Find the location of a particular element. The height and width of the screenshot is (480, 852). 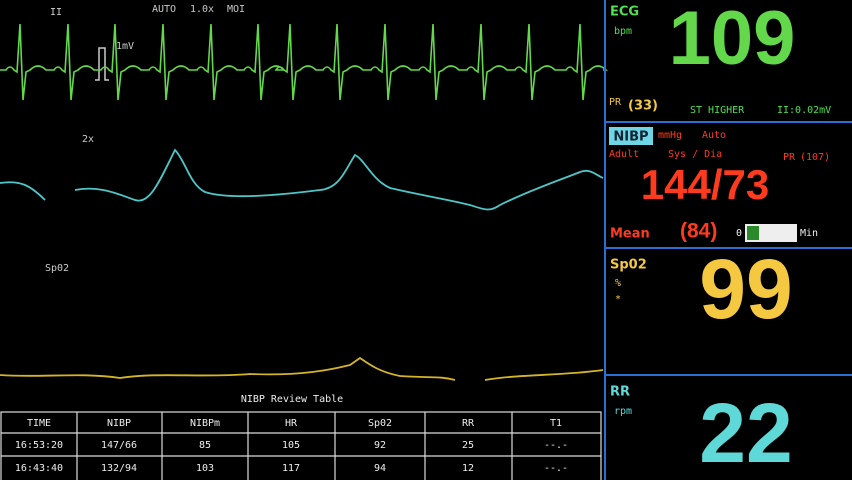

heart-rate: 109 is located at coordinates (732, 40).